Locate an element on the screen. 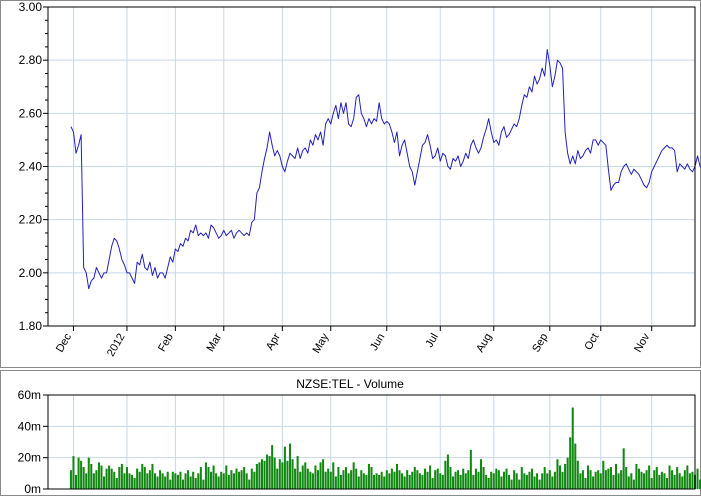  price-y-tick-label: 2.20 is located at coordinates (31, 220).